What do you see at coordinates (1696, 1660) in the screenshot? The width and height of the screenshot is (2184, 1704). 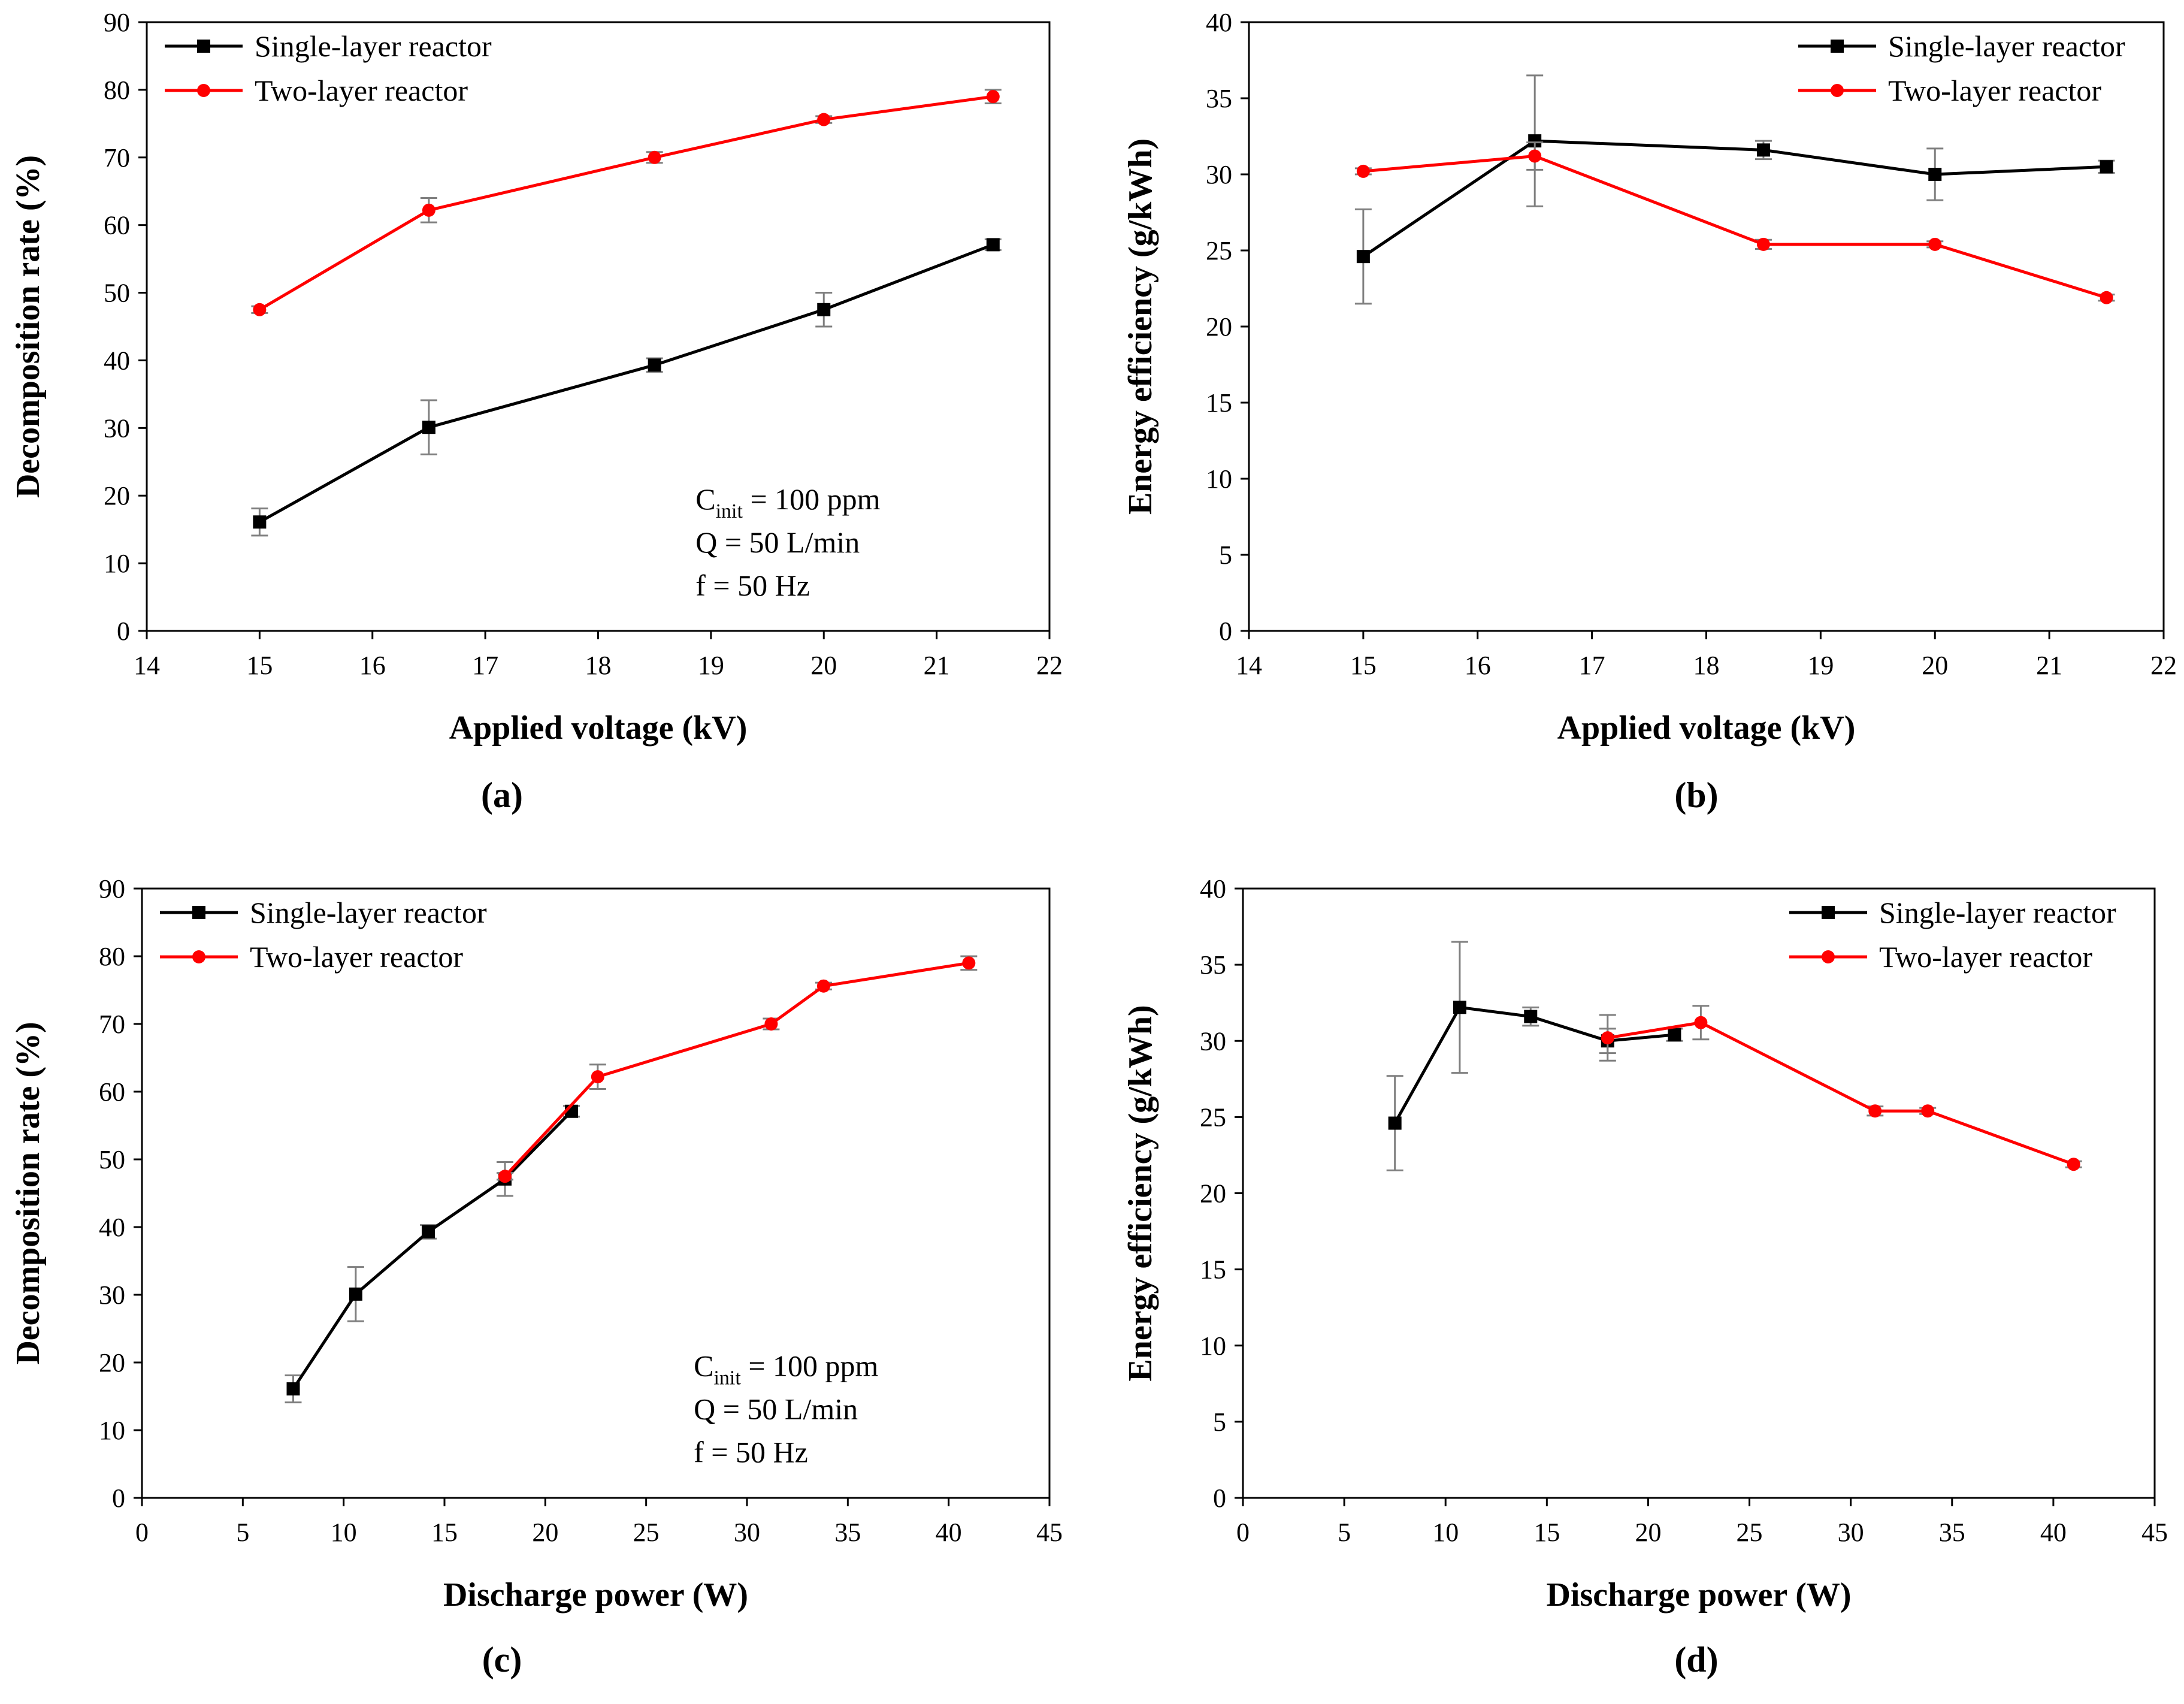 I see `panel-caption: (d)` at bounding box center [1696, 1660].